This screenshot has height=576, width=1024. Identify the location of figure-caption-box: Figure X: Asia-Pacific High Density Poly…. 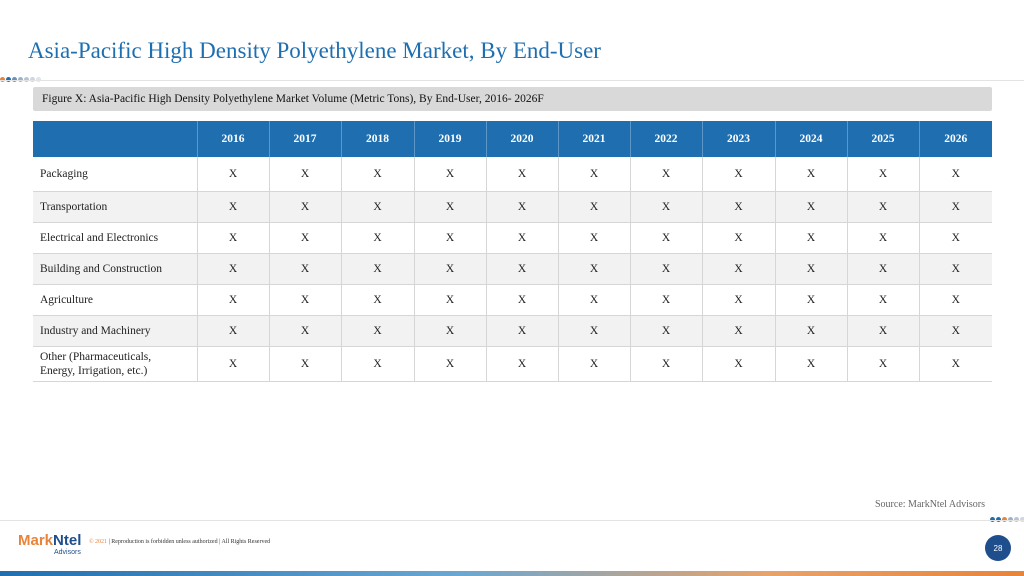
(512, 99).